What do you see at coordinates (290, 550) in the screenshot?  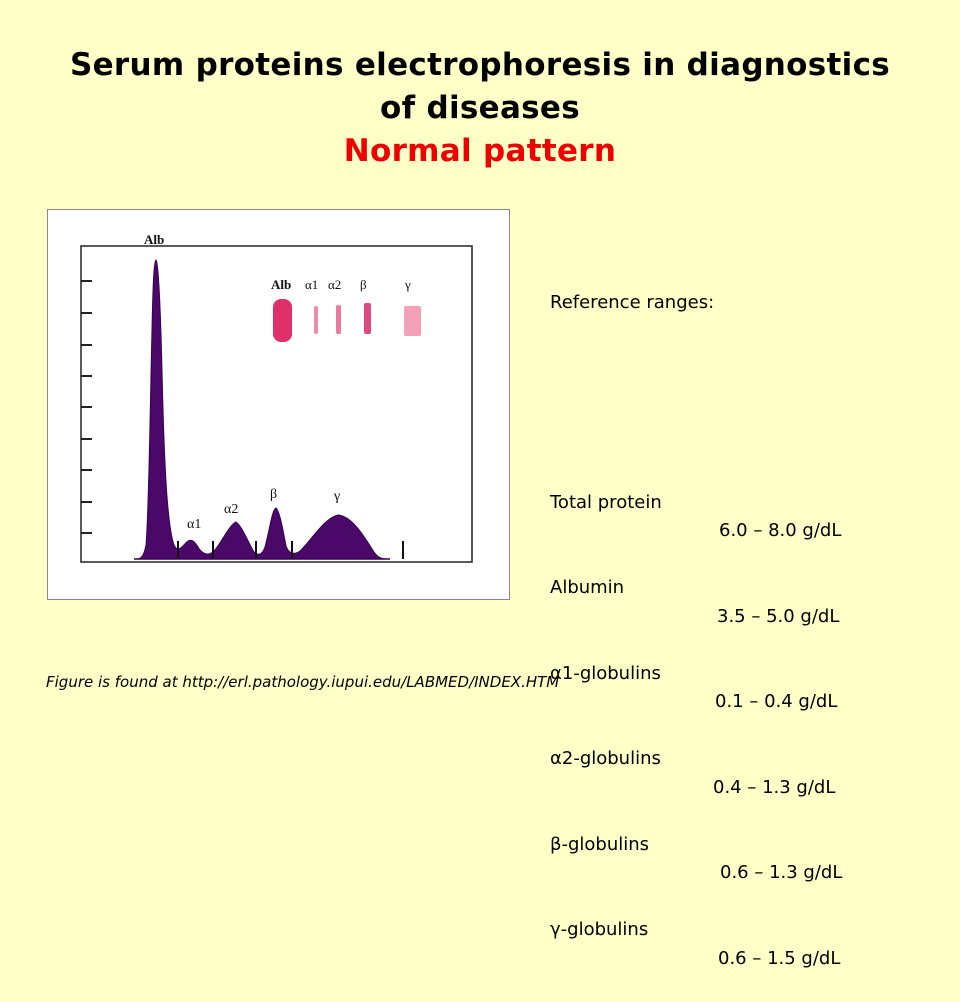 I see `fraction-separators` at bounding box center [290, 550].